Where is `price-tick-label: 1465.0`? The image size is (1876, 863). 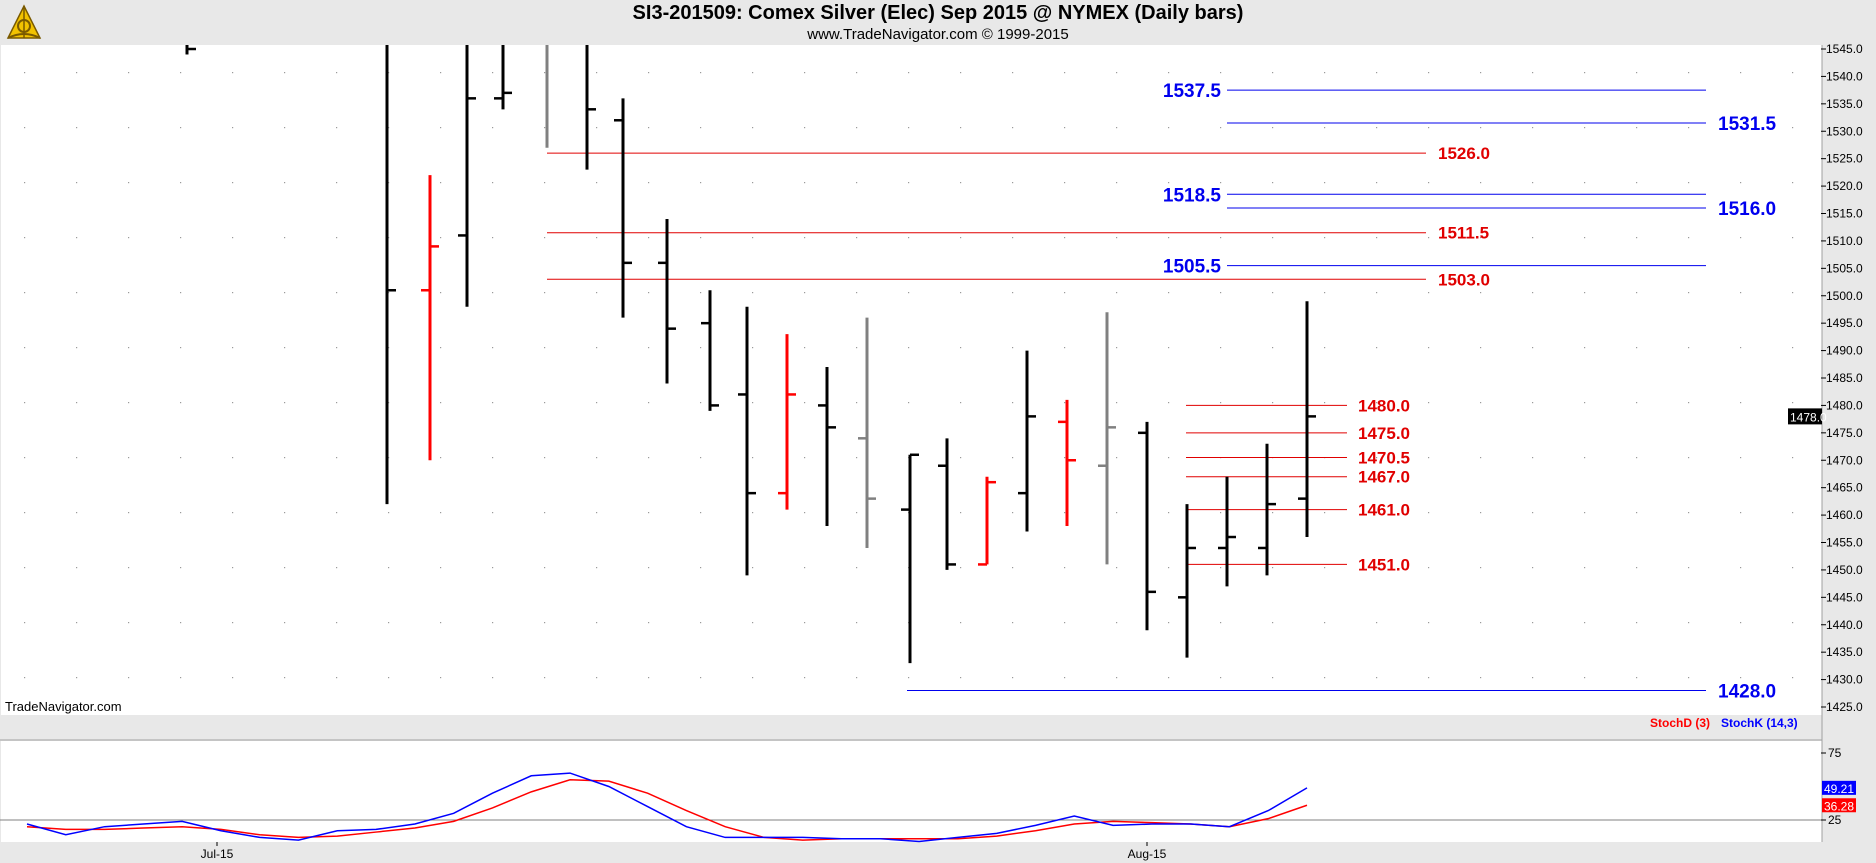 price-tick-label: 1465.0 is located at coordinates (1844, 488).